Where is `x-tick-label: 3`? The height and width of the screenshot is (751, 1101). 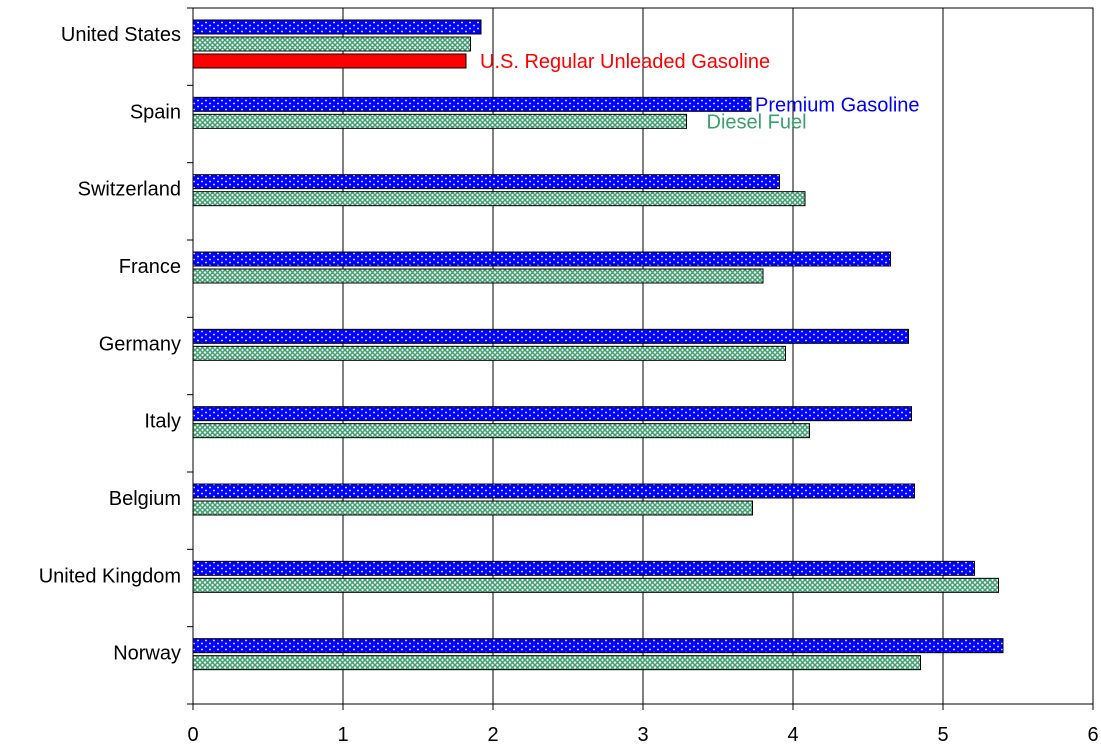
x-tick-label: 3 is located at coordinates (642, 735).